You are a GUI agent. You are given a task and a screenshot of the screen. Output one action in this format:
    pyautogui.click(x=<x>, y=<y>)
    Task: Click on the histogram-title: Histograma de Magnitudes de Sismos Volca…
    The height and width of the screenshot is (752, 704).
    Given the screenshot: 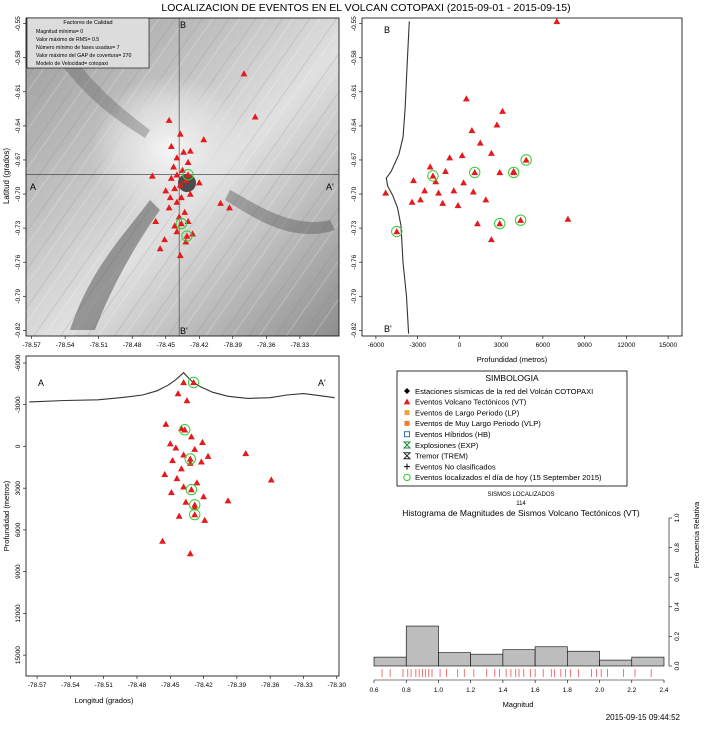 What is the action you would take?
    pyautogui.click(x=521, y=513)
    